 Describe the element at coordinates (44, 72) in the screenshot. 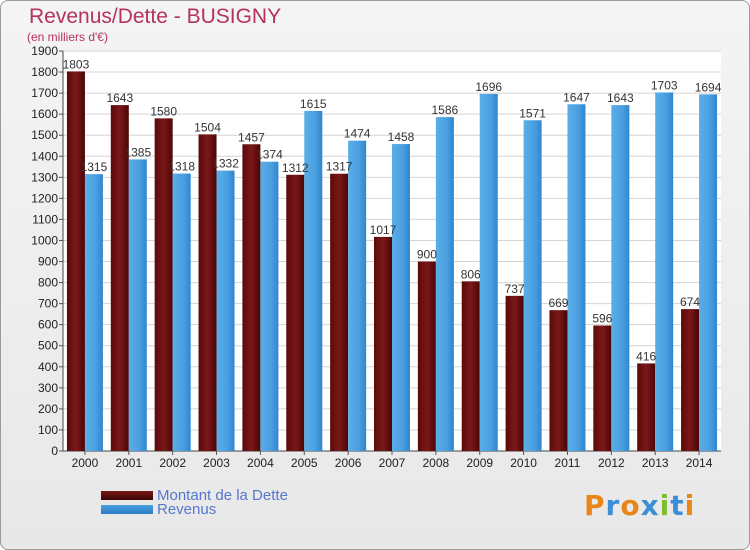

I see `y-tick-label: 1800` at that location.